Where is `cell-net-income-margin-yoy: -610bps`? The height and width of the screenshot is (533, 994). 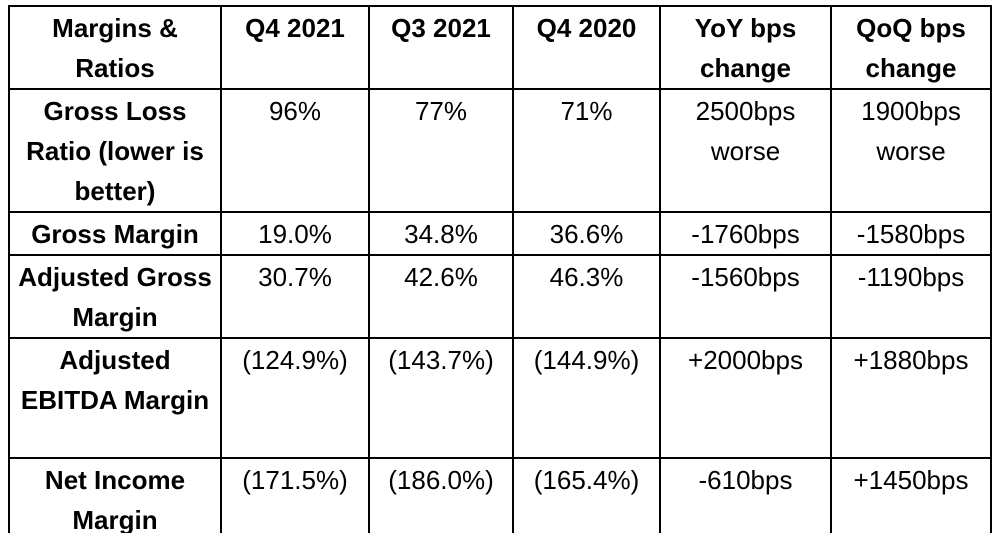 cell-net-income-margin-yoy: -610bps is located at coordinates (745, 495).